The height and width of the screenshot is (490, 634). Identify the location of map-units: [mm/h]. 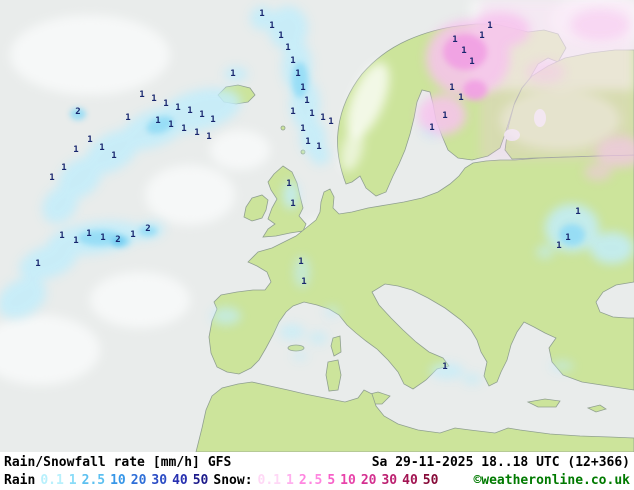
(176, 462).